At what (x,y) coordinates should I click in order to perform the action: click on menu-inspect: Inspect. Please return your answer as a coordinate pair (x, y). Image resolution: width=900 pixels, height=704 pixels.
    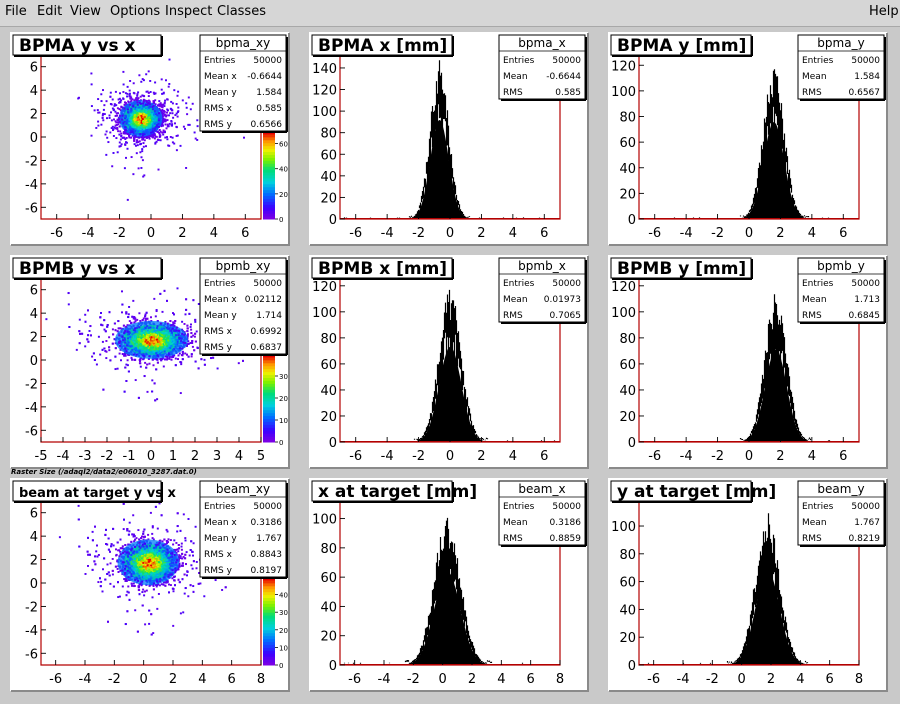
    Looking at the image, I should click on (188, 11).